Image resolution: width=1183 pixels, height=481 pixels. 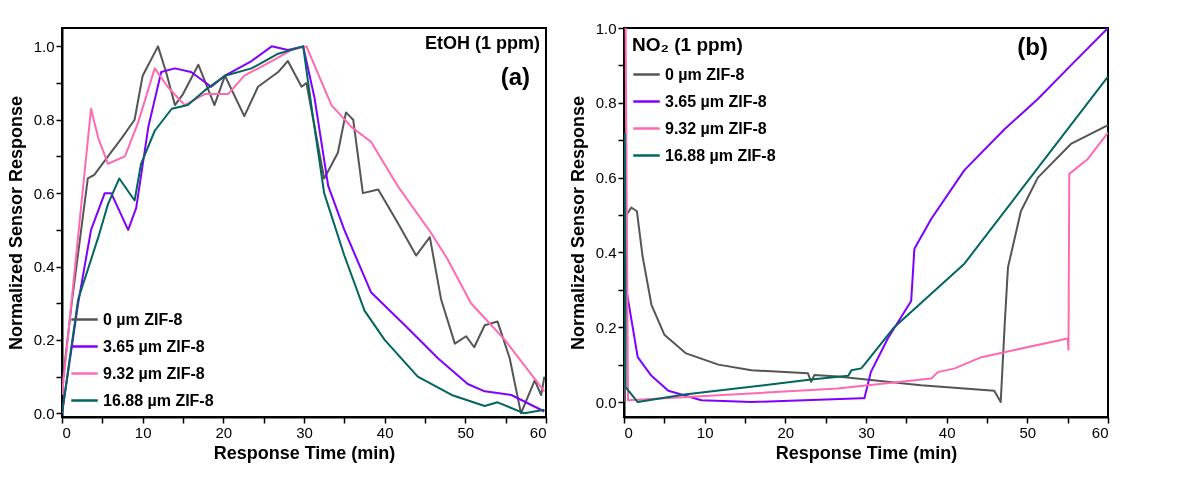 What do you see at coordinates (1032, 46) in the screenshot?
I see `annotation: (b)` at bounding box center [1032, 46].